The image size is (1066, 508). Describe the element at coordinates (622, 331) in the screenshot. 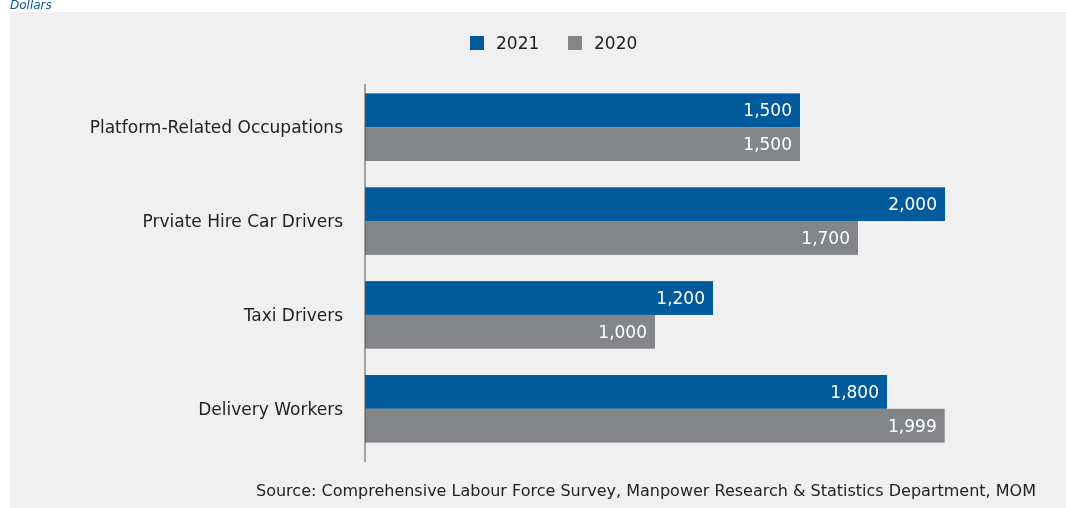

I see `data-label: 1,000` at that location.